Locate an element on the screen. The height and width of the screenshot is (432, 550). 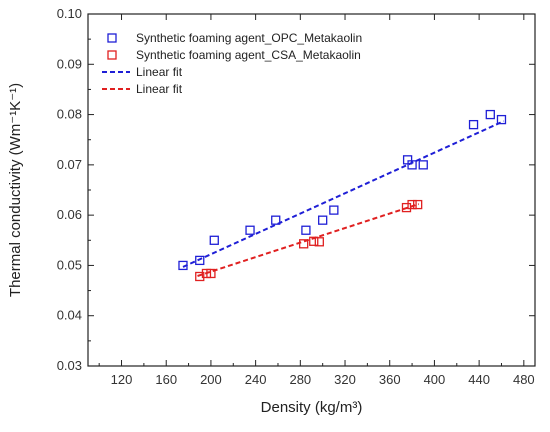
legend-label-series-1: Synthetic foaming agent_OPC_Metakaolin is located at coordinates (249, 38).